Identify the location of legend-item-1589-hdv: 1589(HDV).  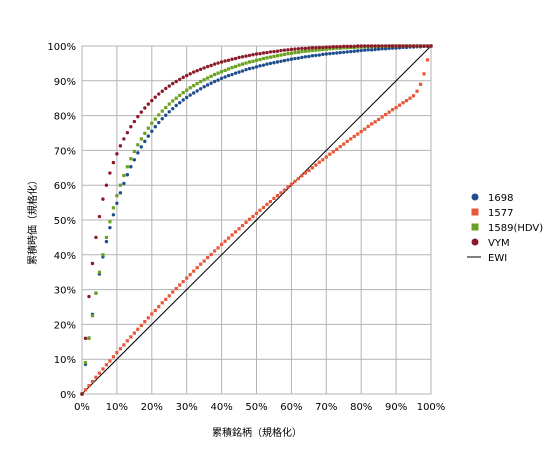
(507, 228).